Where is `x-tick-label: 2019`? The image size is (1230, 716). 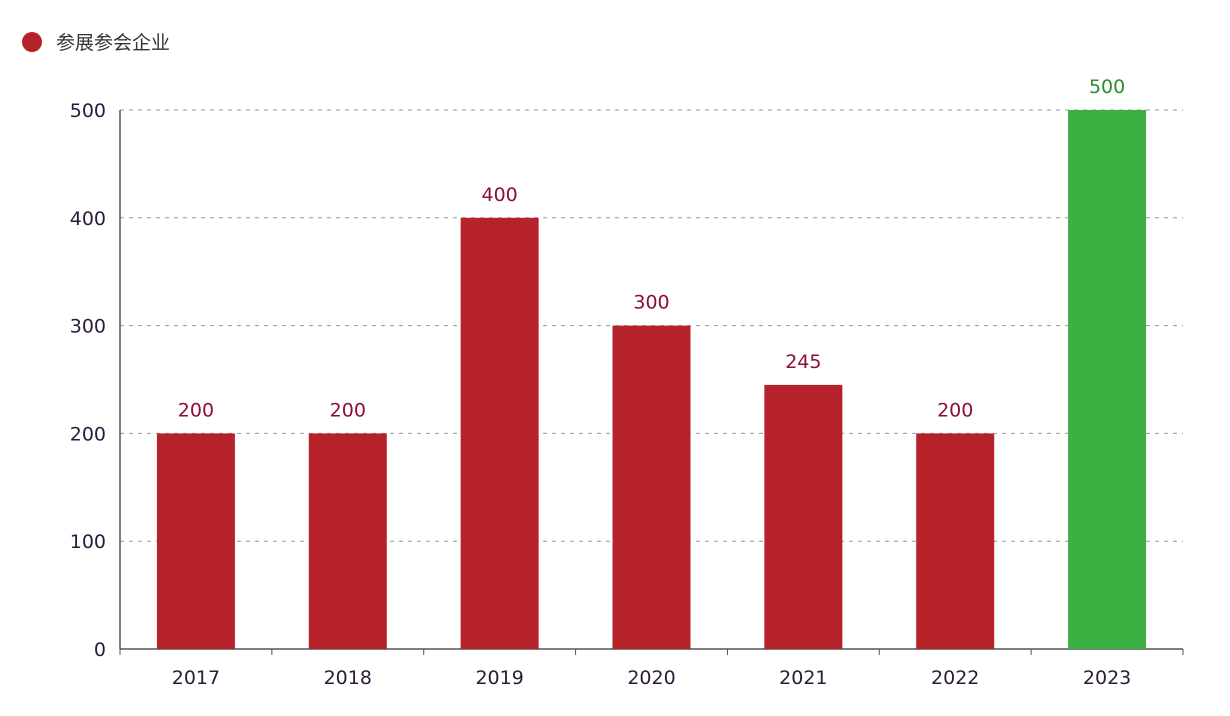
x-tick-label: 2019 is located at coordinates (499, 678).